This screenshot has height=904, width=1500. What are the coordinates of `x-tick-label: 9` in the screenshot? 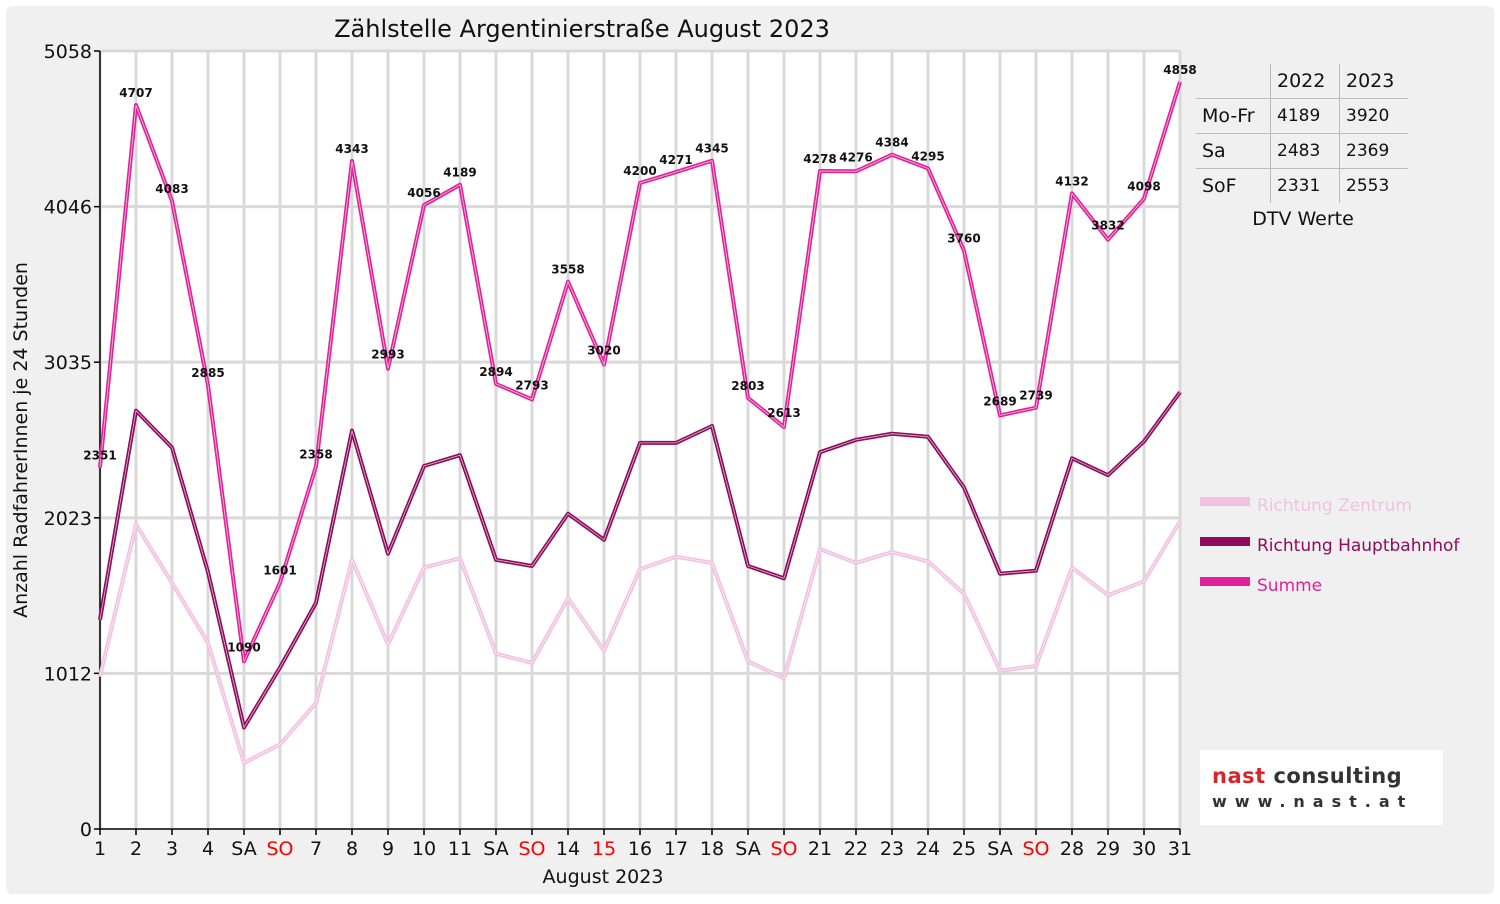 It's located at (388, 849).